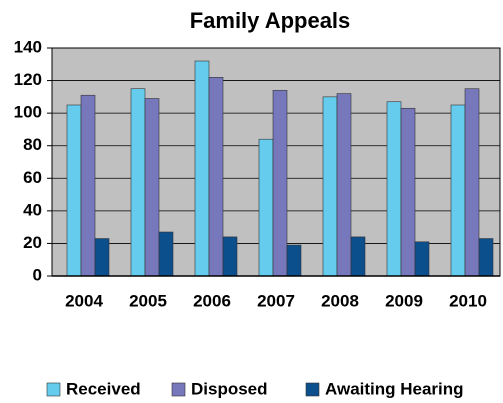 This screenshot has width=503, height=403. I want to click on y-tick-label: 0, so click(37, 274).